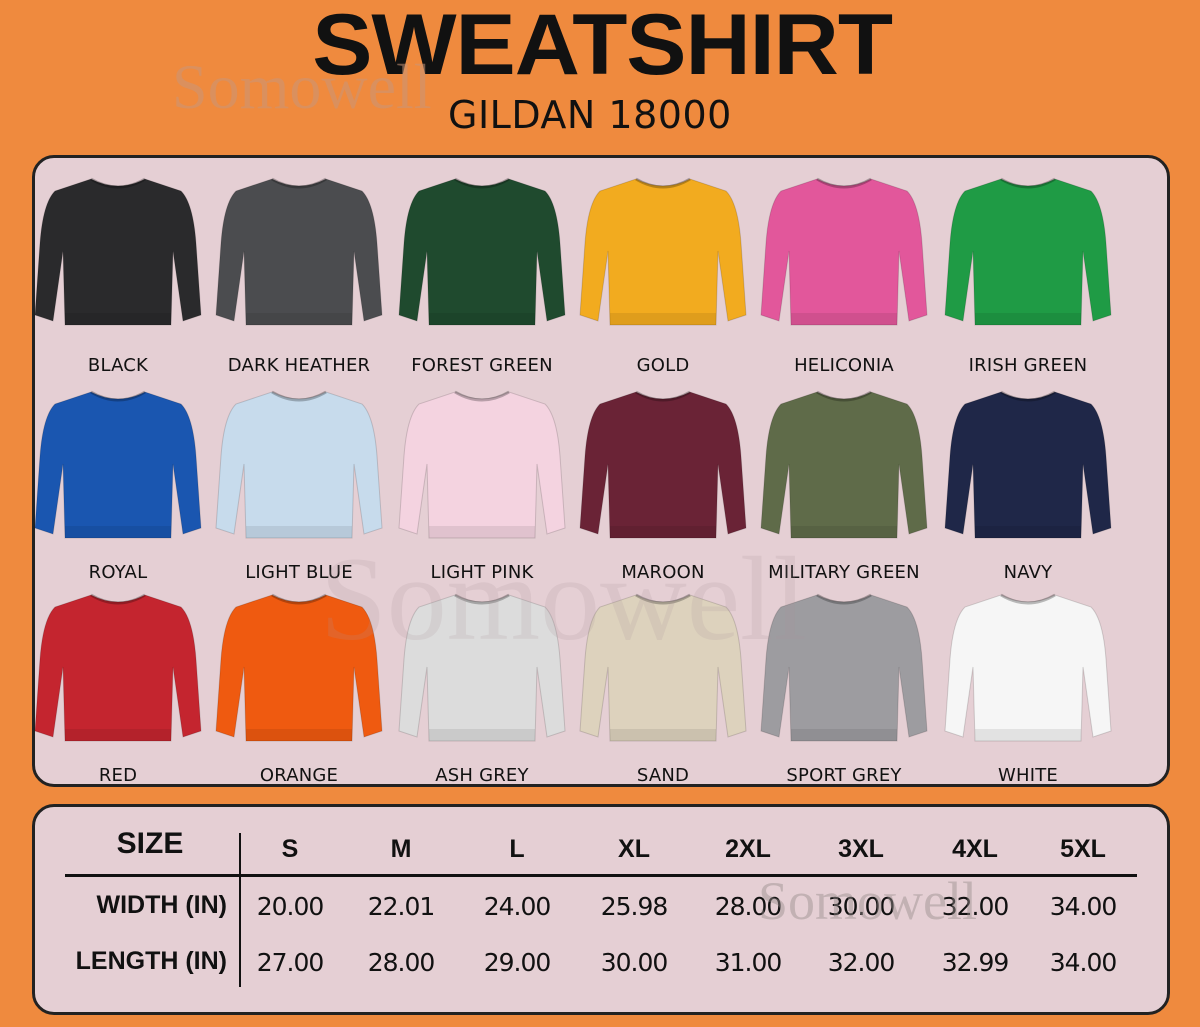 Image resolution: width=1200 pixels, height=1027 pixels. I want to click on page-title: SWEATSHIRT, so click(600, 47).